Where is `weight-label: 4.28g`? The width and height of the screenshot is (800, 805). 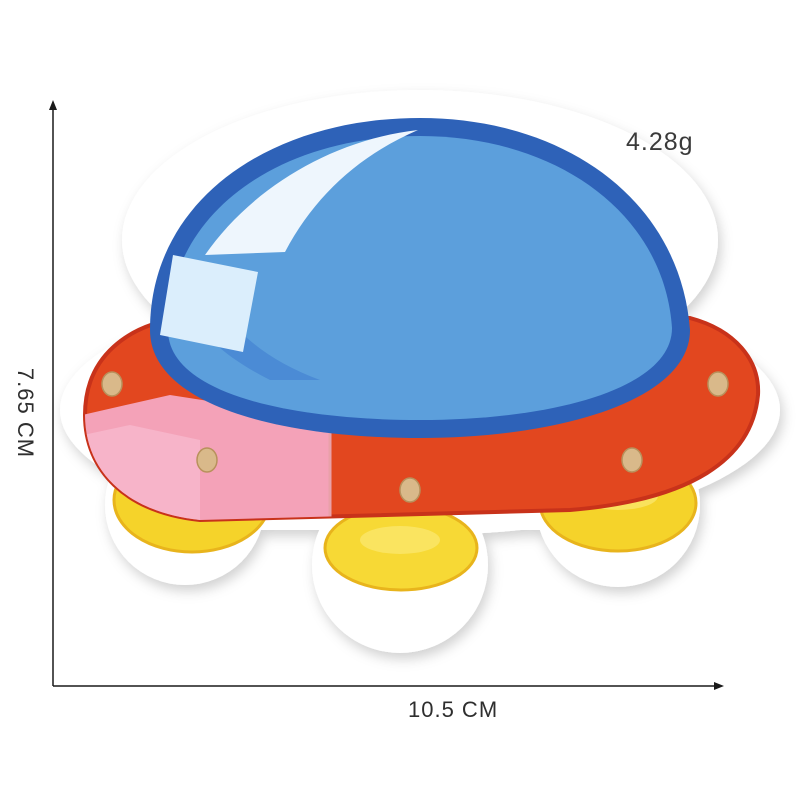
weight-label: 4.28g is located at coordinates (660, 142).